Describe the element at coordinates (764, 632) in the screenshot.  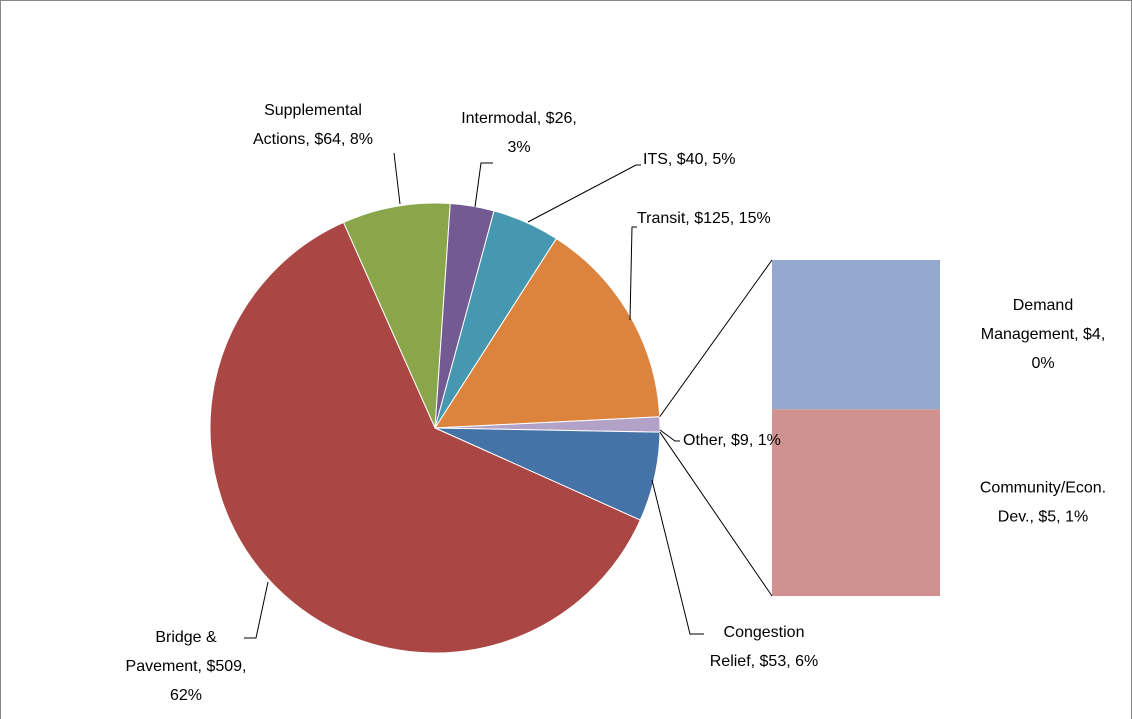
I see `data-label: Congestion` at that location.